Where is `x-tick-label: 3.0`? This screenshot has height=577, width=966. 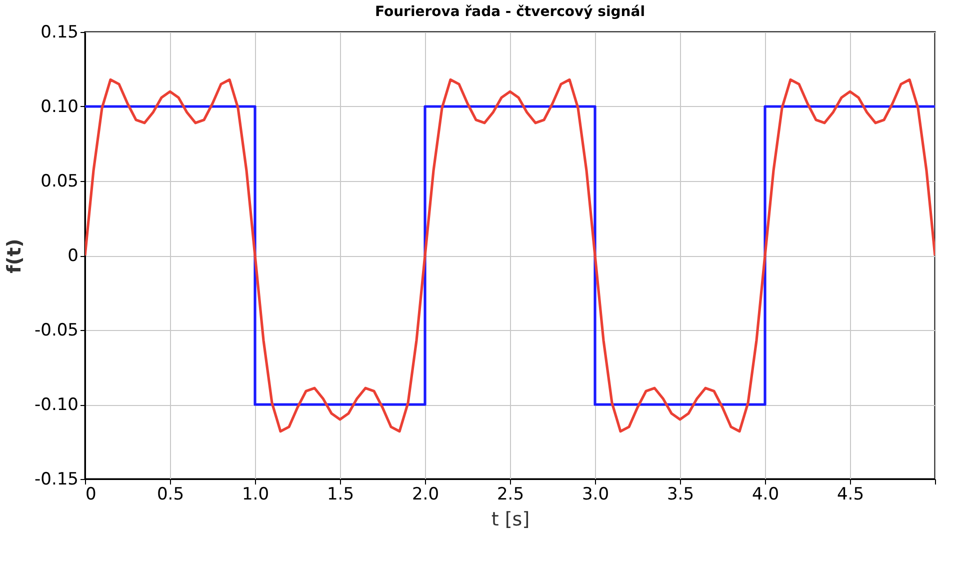
x-tick-label: 3.0 is located at coordinates (596, 494).